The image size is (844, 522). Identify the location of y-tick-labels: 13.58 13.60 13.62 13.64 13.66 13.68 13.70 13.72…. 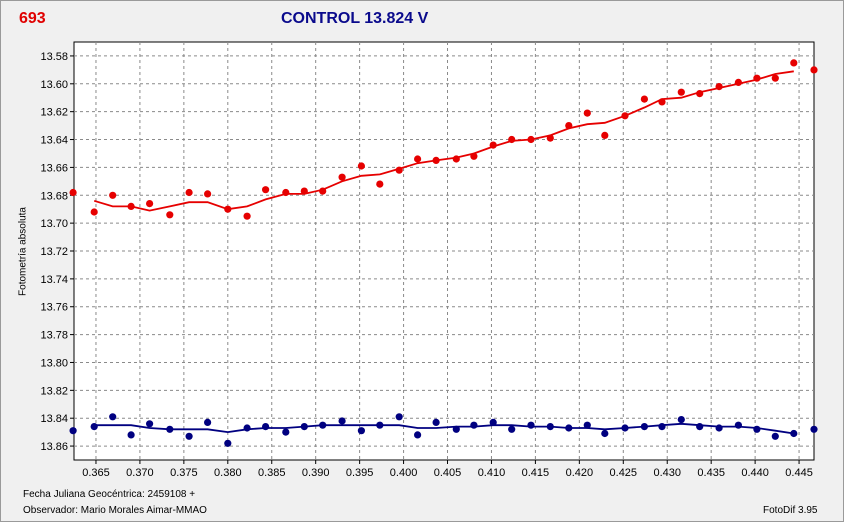
(54, 252).